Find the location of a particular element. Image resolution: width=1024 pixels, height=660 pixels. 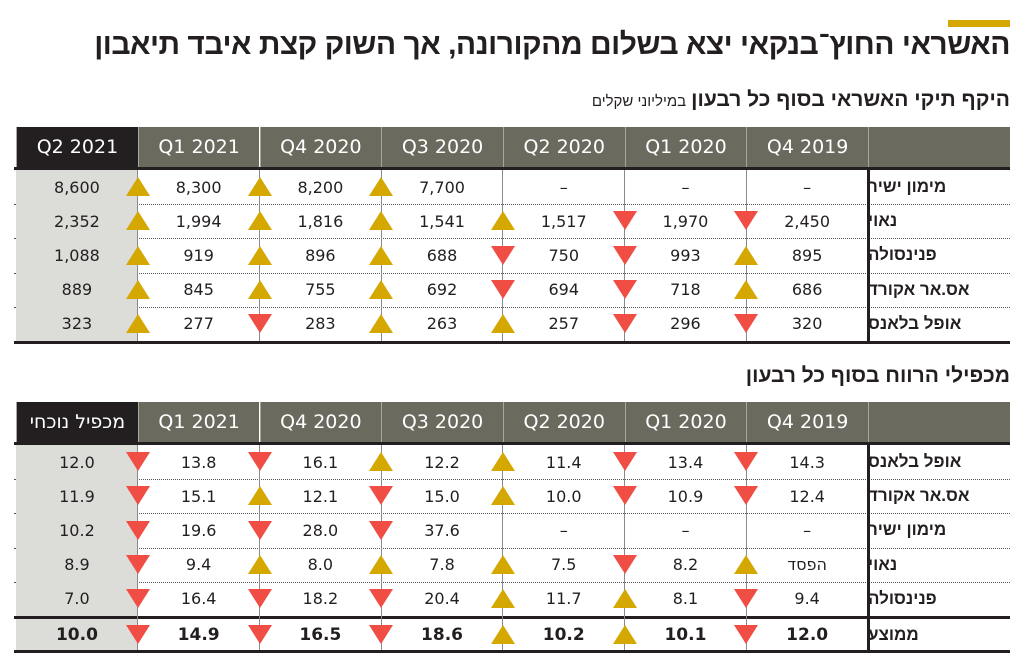

table-row: פנינסולה 9.4 8.1 11.7 20.4 18.2 16.4 7.0 is located at coordinates (512, 598).